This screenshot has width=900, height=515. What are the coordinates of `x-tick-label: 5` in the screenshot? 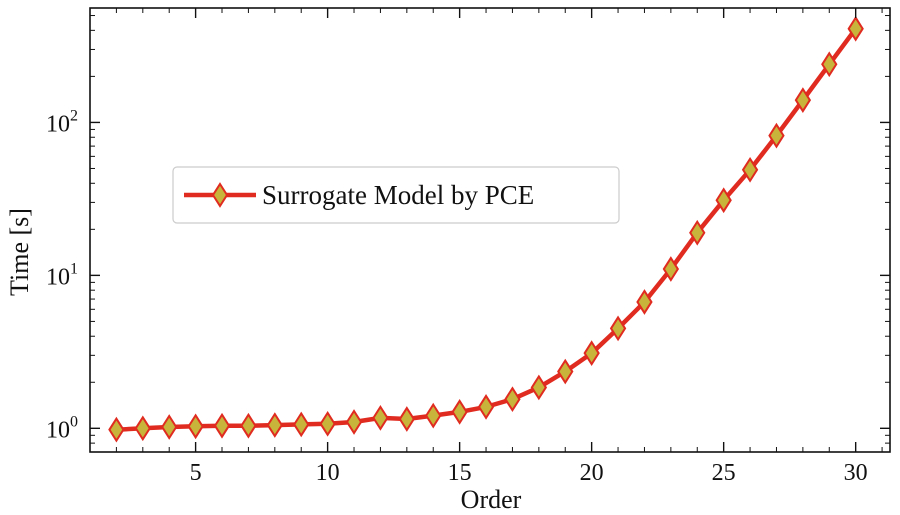 It's located at (196, 473).